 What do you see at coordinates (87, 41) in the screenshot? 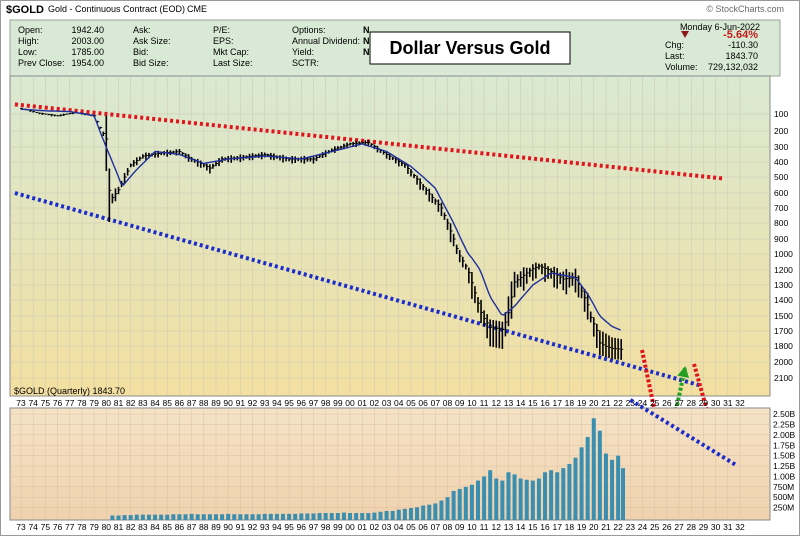
I see `stat-value: 2003.00` at bounding box center [87, 41].